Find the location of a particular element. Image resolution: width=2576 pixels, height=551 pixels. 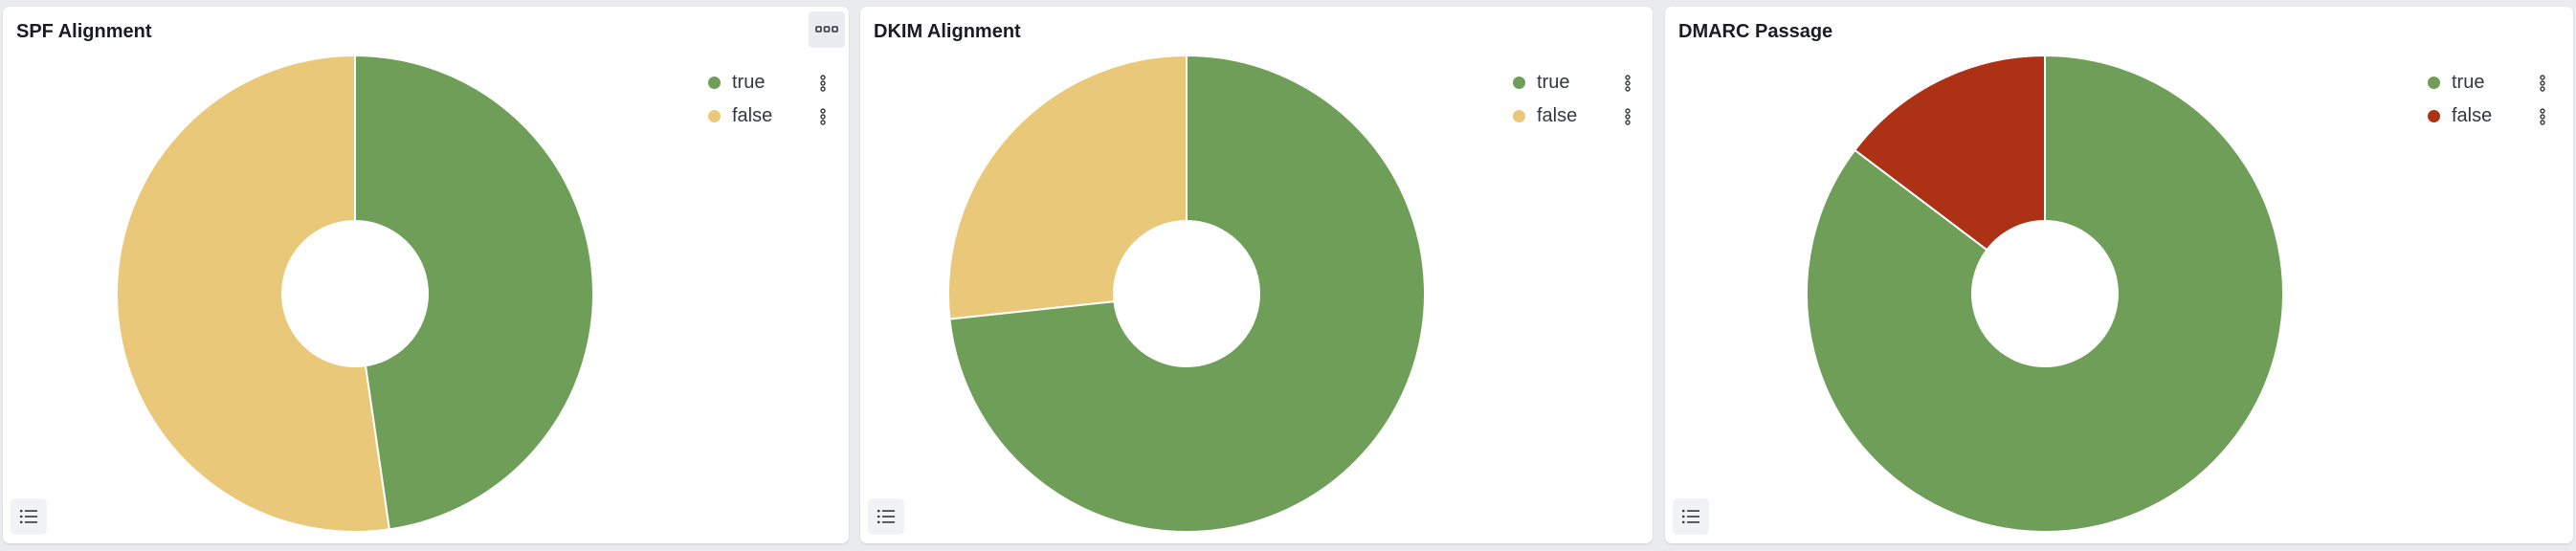

panel-title: DMARC Passage is located at coordinates (1755, 31).